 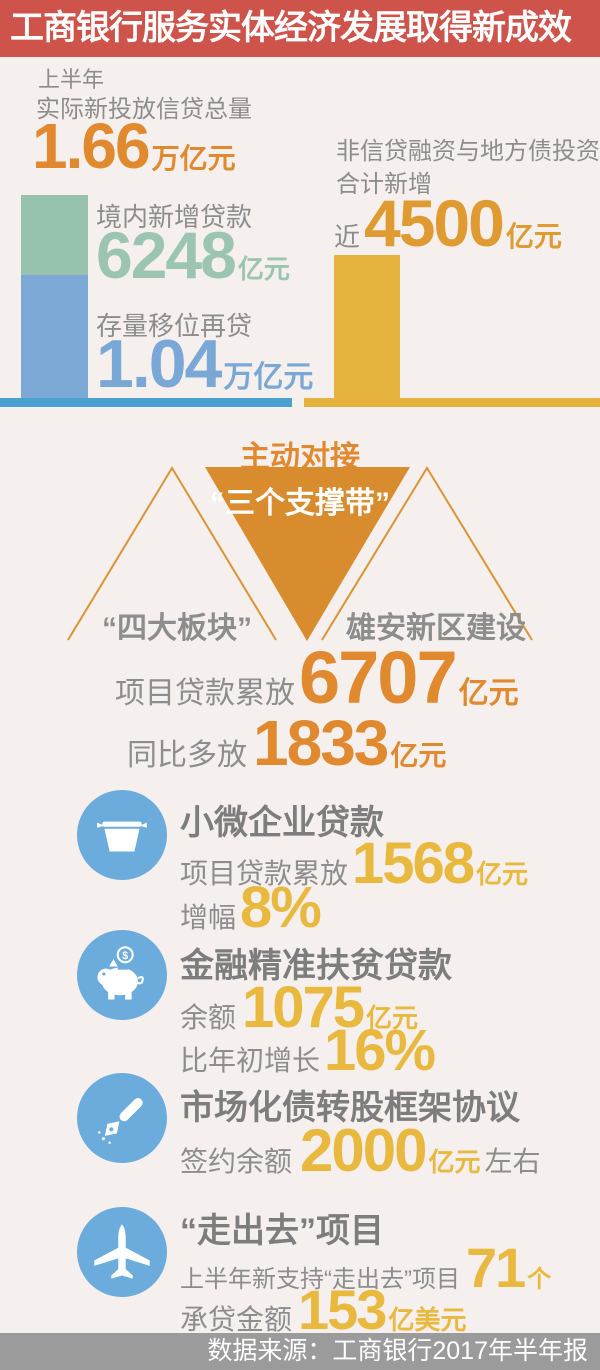 I want to click on debt-equity-section-icon-circle, so click(x=122, y=1118).